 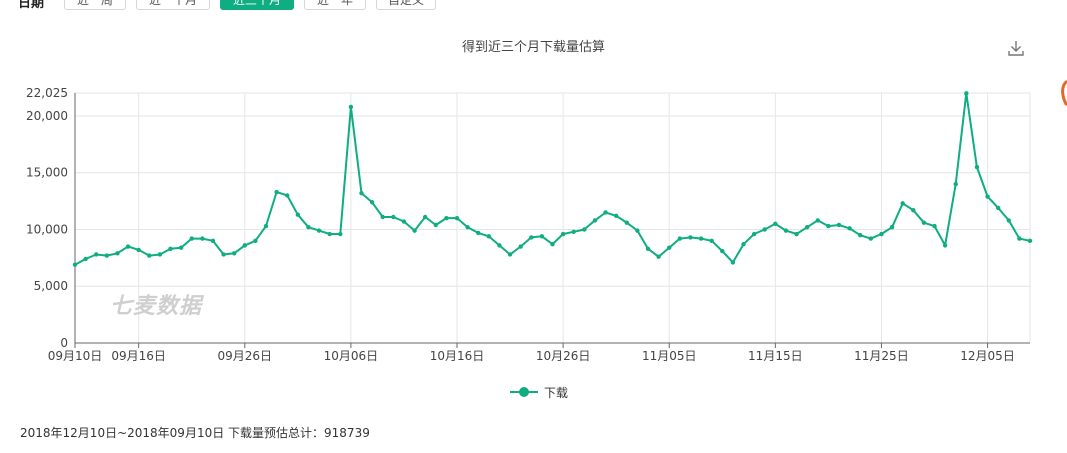 What do you see at coordinates (47, 93) in the screenshot?
I see `y-tick-label: 22,025` at bounding box center [47, 93].